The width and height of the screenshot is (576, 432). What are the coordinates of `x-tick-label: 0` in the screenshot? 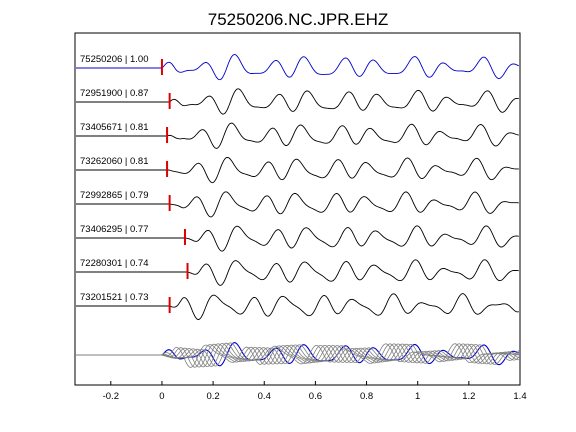 It's located at (161, 396).